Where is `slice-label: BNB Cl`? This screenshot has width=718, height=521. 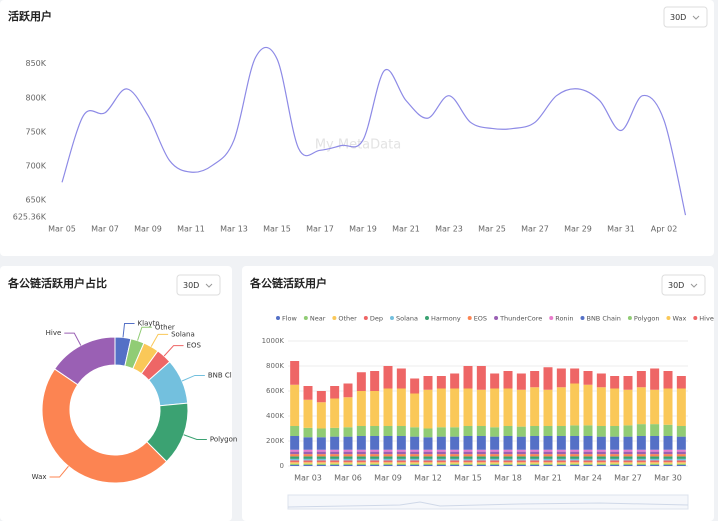 slice-label: BNB Cl is located at coordinates (220, 375).